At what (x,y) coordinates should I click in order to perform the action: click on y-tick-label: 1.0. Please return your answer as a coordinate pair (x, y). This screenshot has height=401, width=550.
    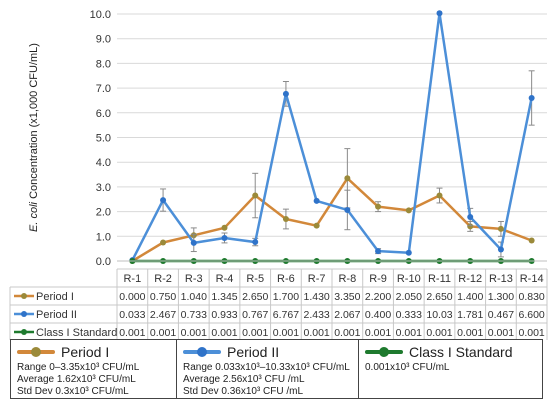
    Looking at the image, I should click on (103, 237).